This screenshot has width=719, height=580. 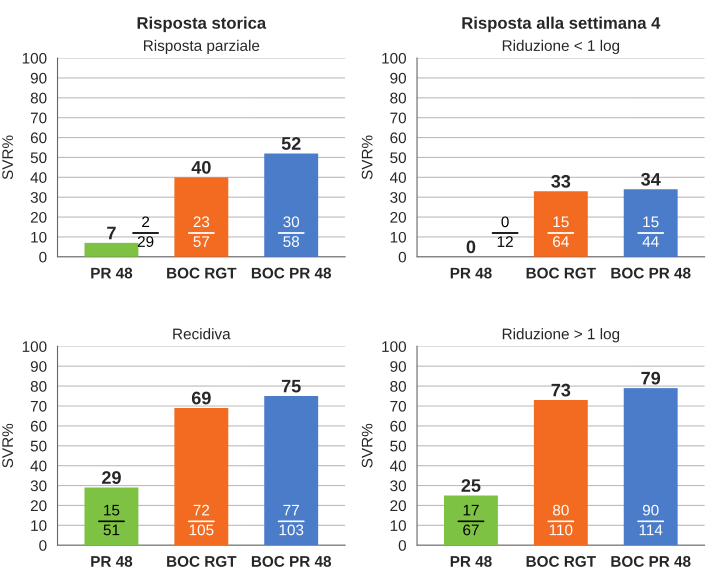 I want to click on annotation: 77 103, so click(x=292, y=520).